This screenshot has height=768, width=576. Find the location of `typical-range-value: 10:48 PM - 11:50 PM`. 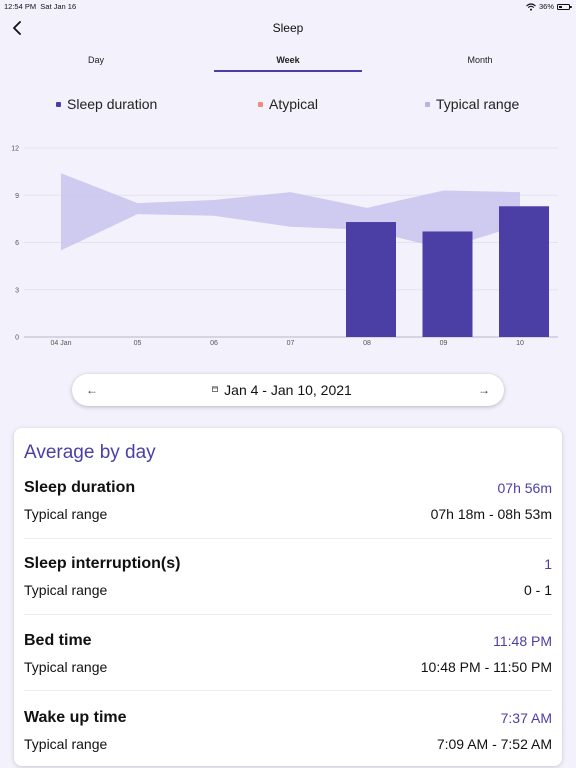

typical-range-value: 10:48 PM - 11:50 PM is located at coordinates (486, 667).